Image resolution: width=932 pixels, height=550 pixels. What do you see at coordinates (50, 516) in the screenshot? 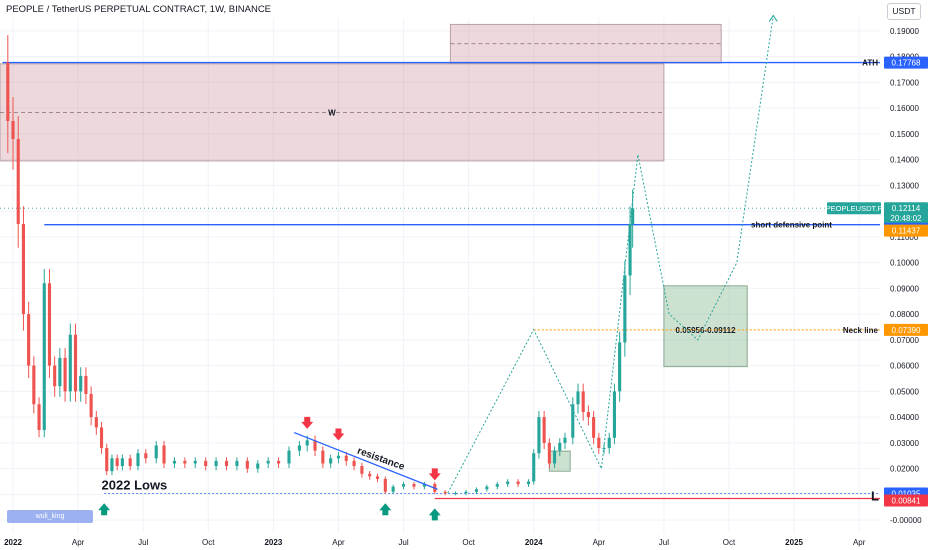
I see `watermark: wuli_king` at bounding box center [50, 516].